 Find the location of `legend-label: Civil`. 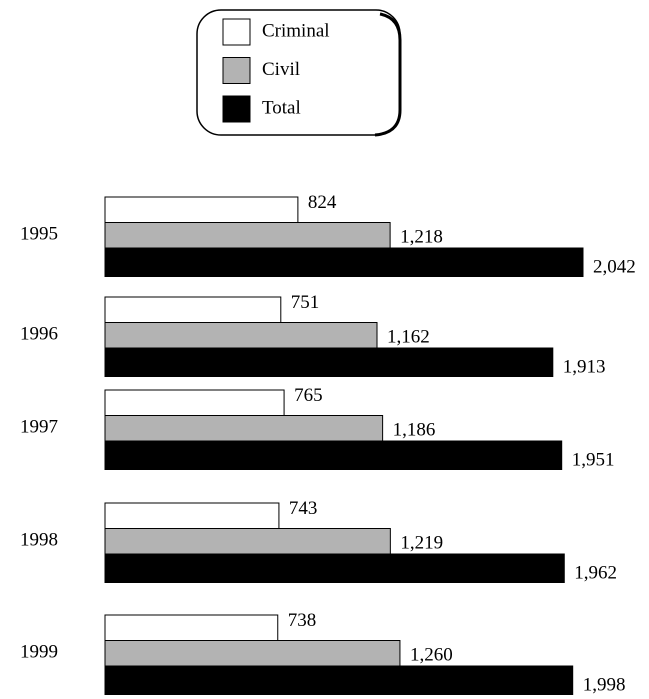

legend-label: Civil is located at coordinates (281, 69).